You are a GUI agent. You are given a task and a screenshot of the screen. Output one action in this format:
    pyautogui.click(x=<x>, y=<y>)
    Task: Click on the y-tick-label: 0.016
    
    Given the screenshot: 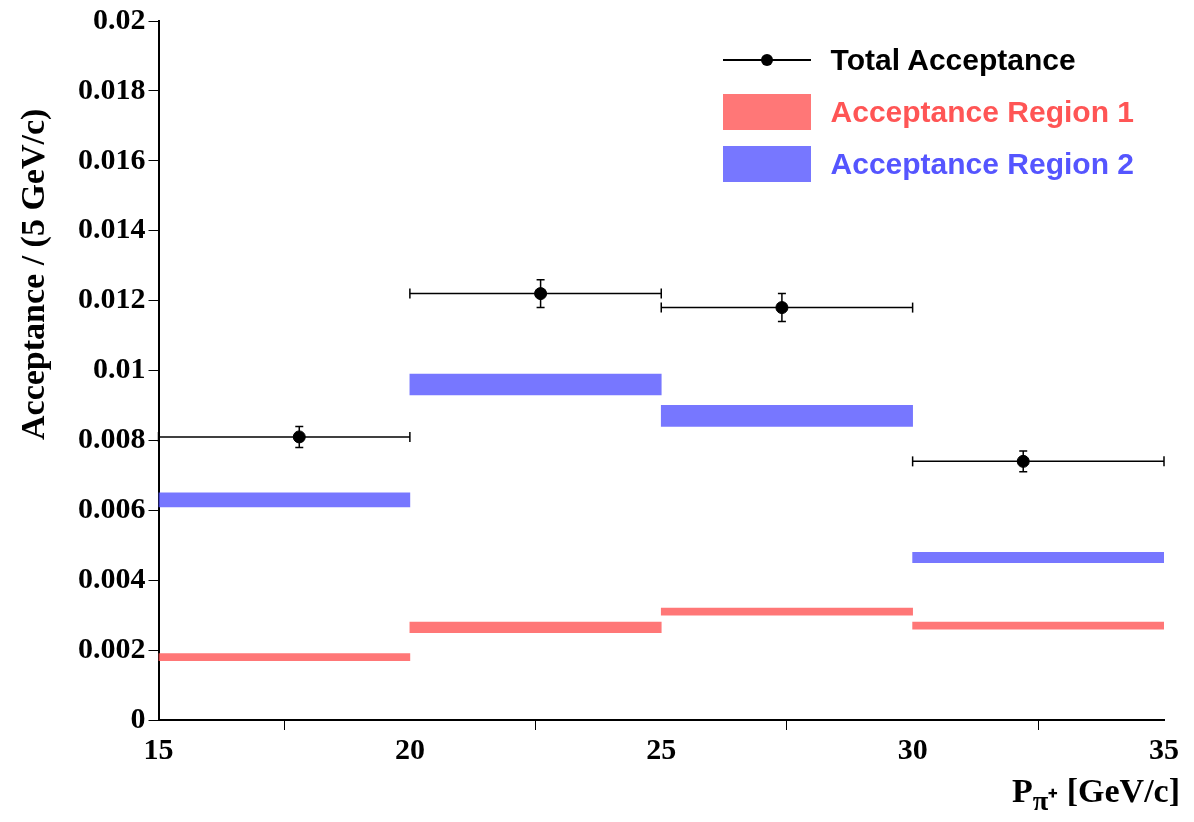 What is the action you would take?
    pyautogui.click(x=112, y=158)
    